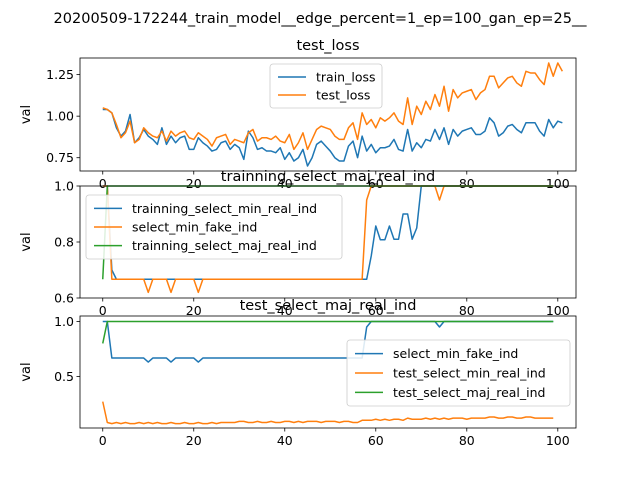 The width and height of the screenshot is (640, 480). Describe the element at coordinates (224, 208) in the screenshot. I see `legend-label-trainning-select-min-real-ind: trainning_select_min_real_ind` at that location.